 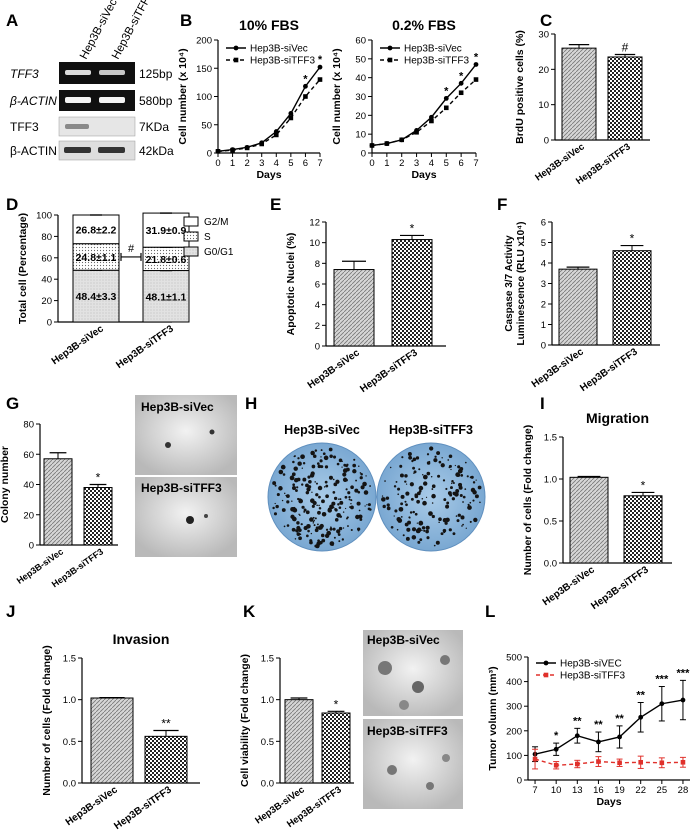 What do you see at coordinates (206, 125) in the screenshot?
I see `y-tick-label: 50` at bounding box center [206, 125].